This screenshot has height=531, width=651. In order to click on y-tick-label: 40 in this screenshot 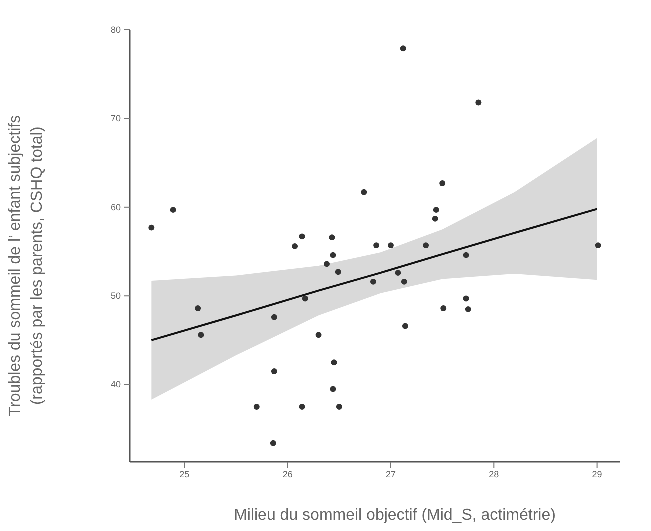, I will do `click(115, 385)`.